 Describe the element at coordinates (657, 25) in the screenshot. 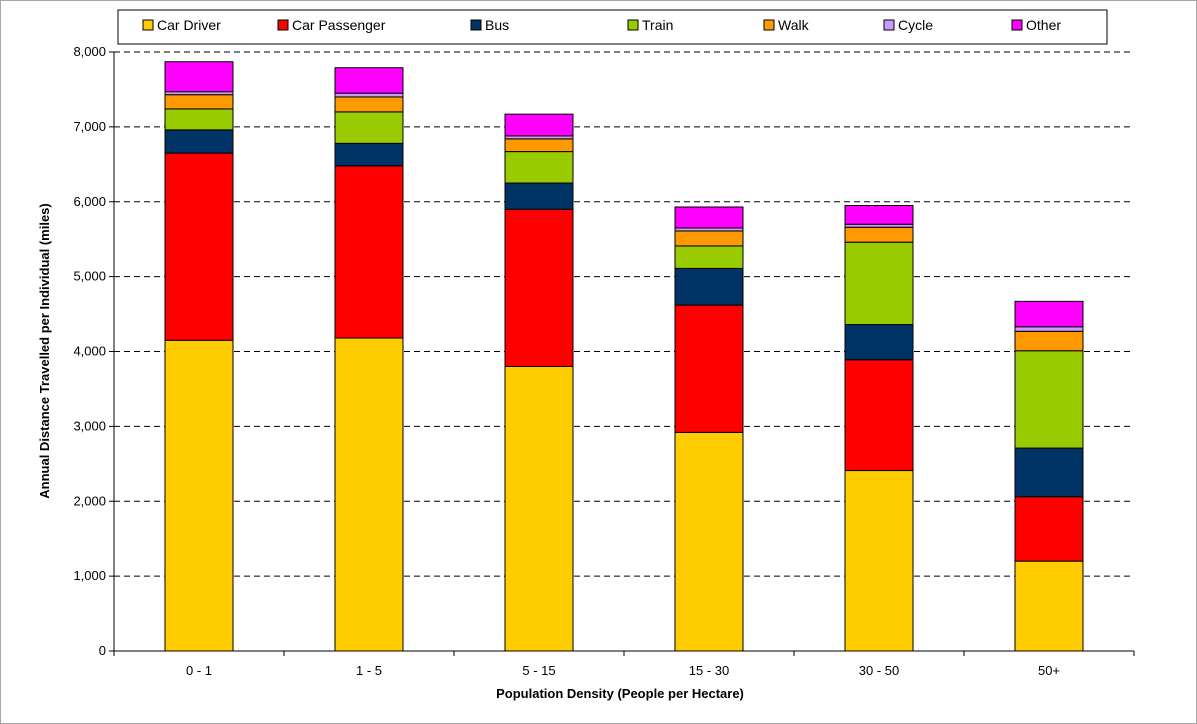

I see `legend-label: Train` at that location.